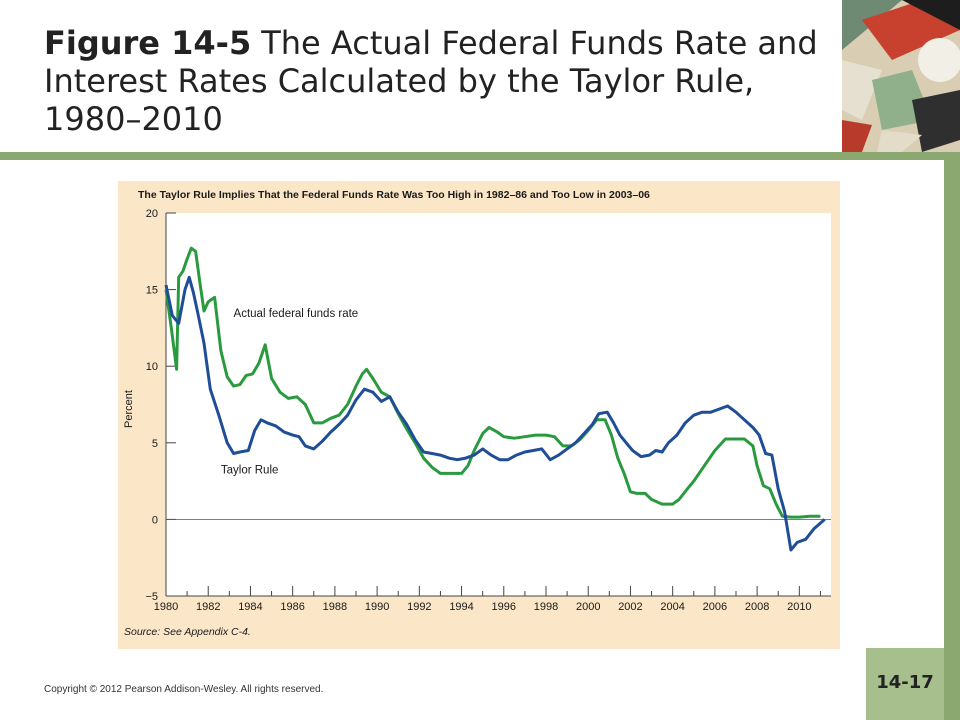  Describe the element at coordinates (208, 607) in the screenshot. I see `x-tick-label: 1982` at that location.